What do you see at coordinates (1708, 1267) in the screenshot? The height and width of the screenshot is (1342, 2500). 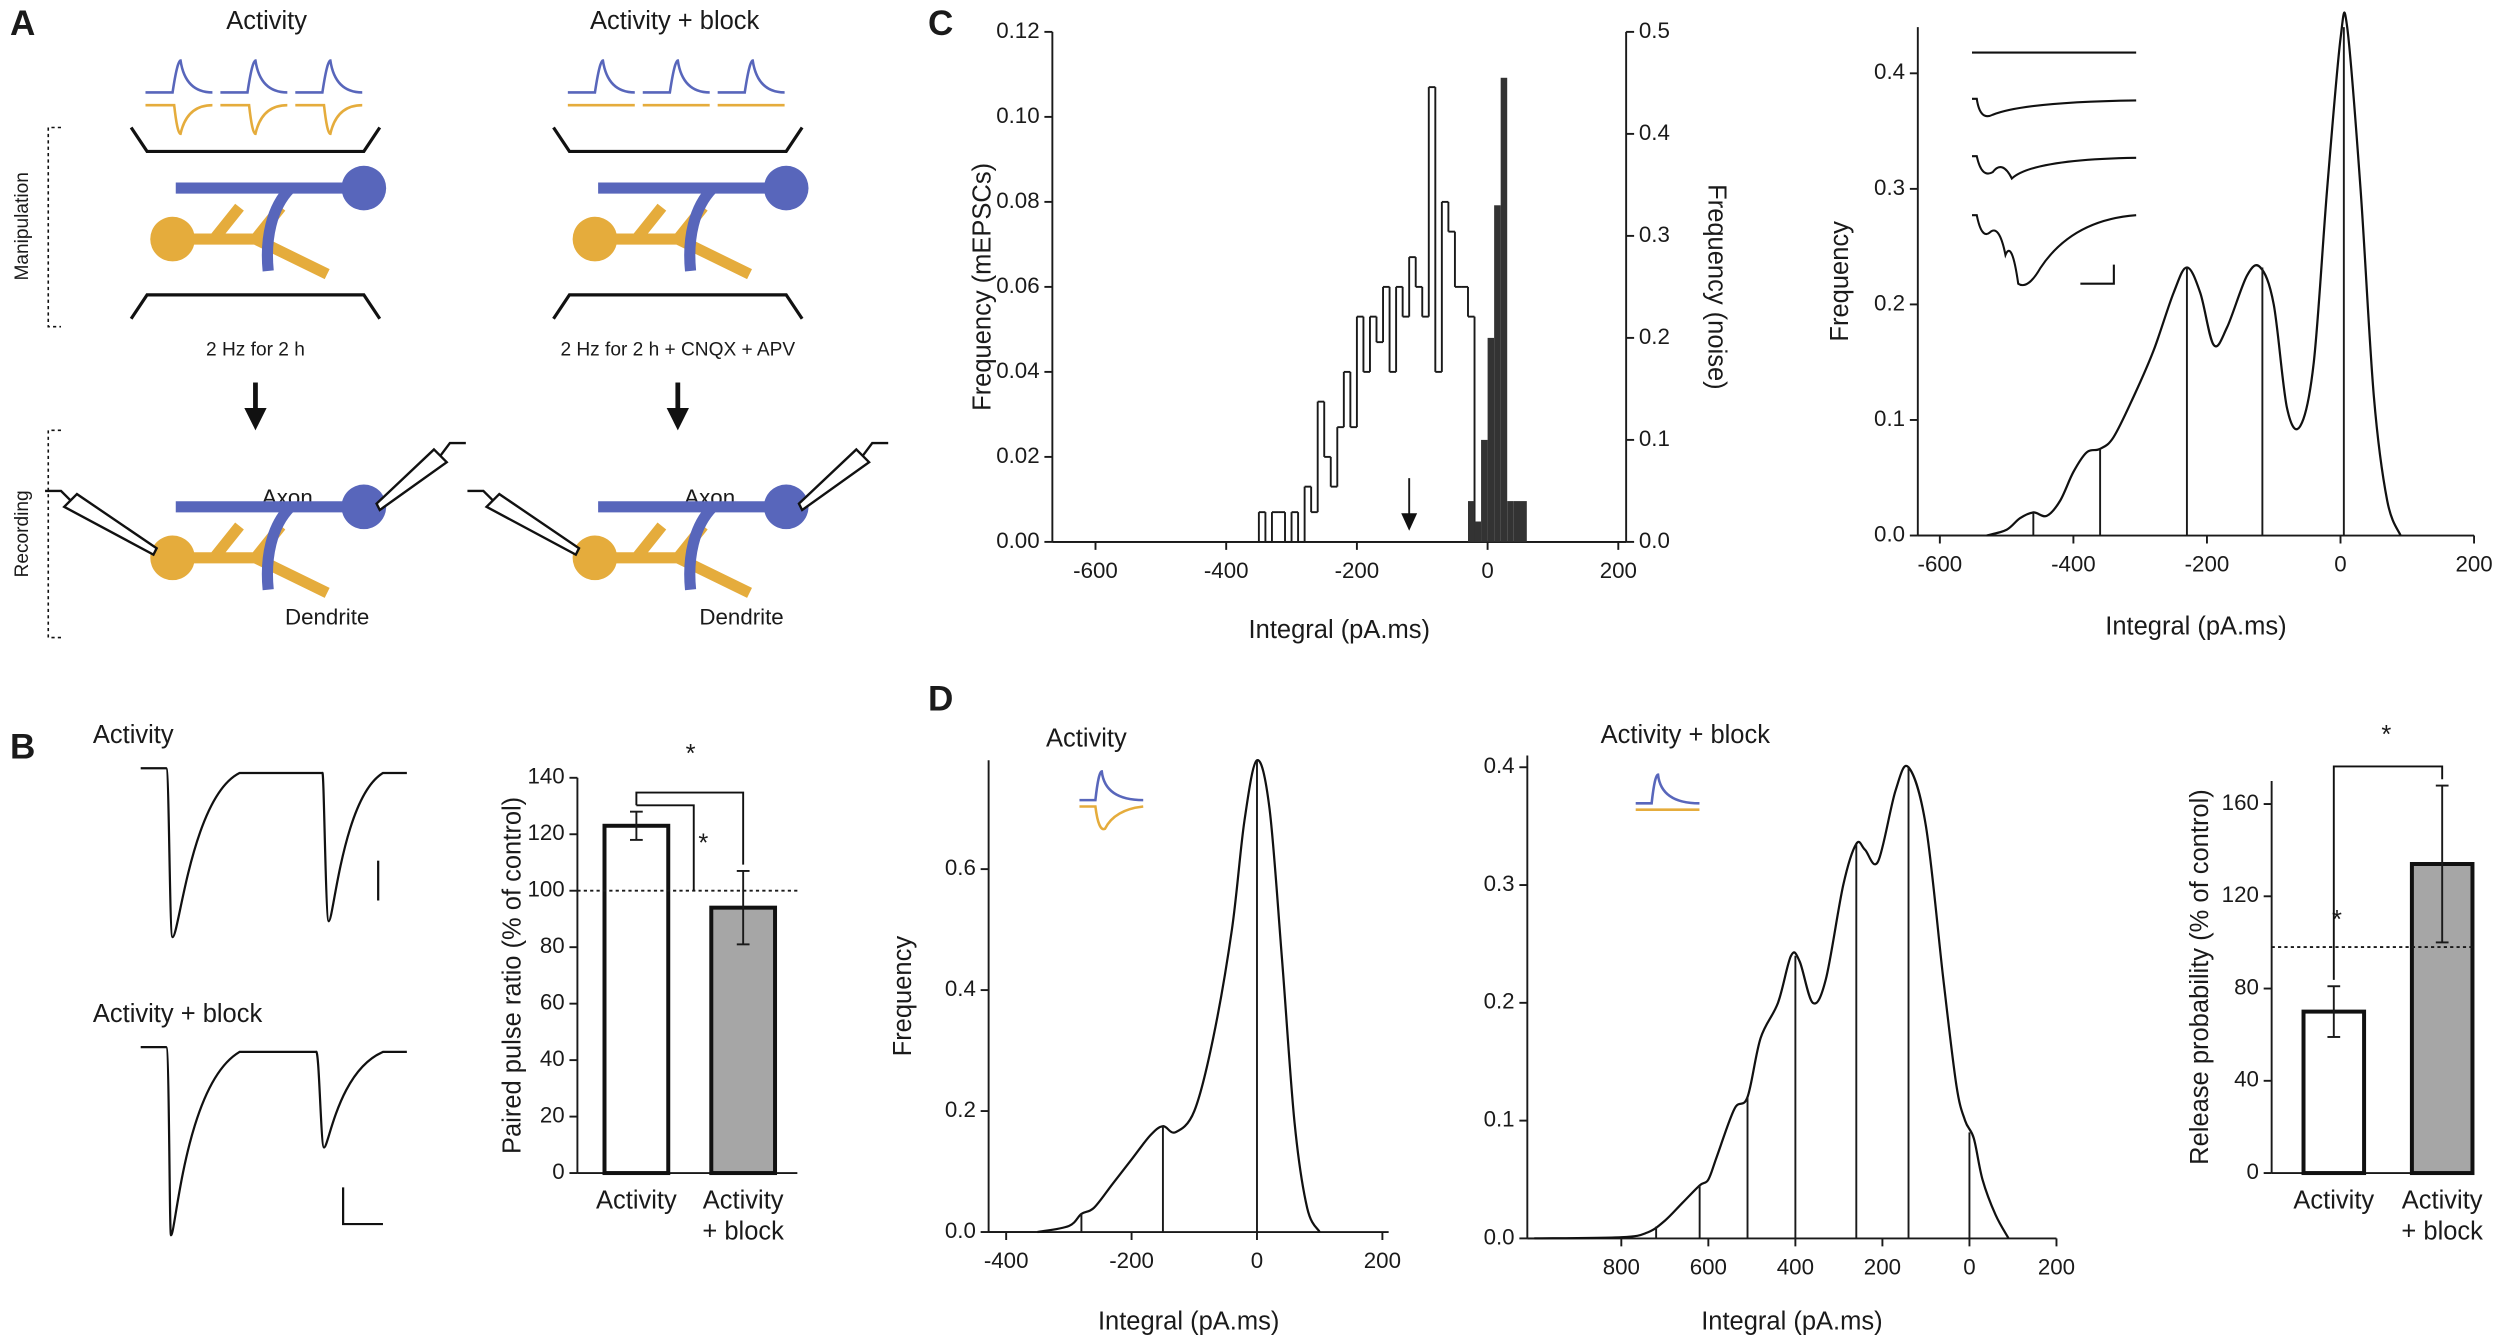 I see `x-tick-label: 600` at bounding box center [1708, 1267].